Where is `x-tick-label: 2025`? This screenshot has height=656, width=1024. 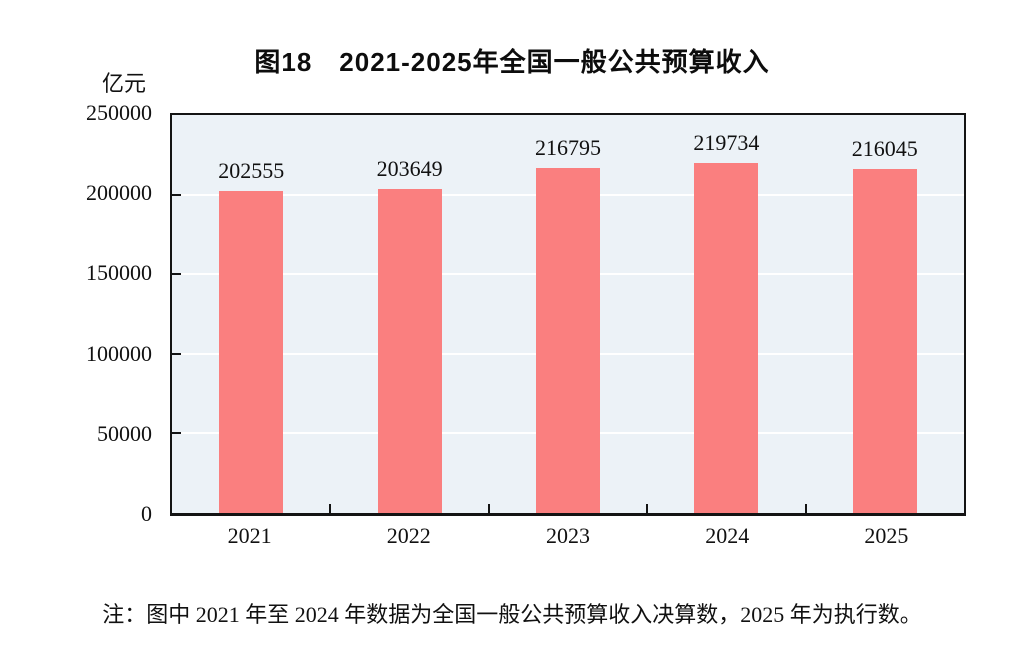 x-tick-label: 2025 is located at coordinates (886, 535).